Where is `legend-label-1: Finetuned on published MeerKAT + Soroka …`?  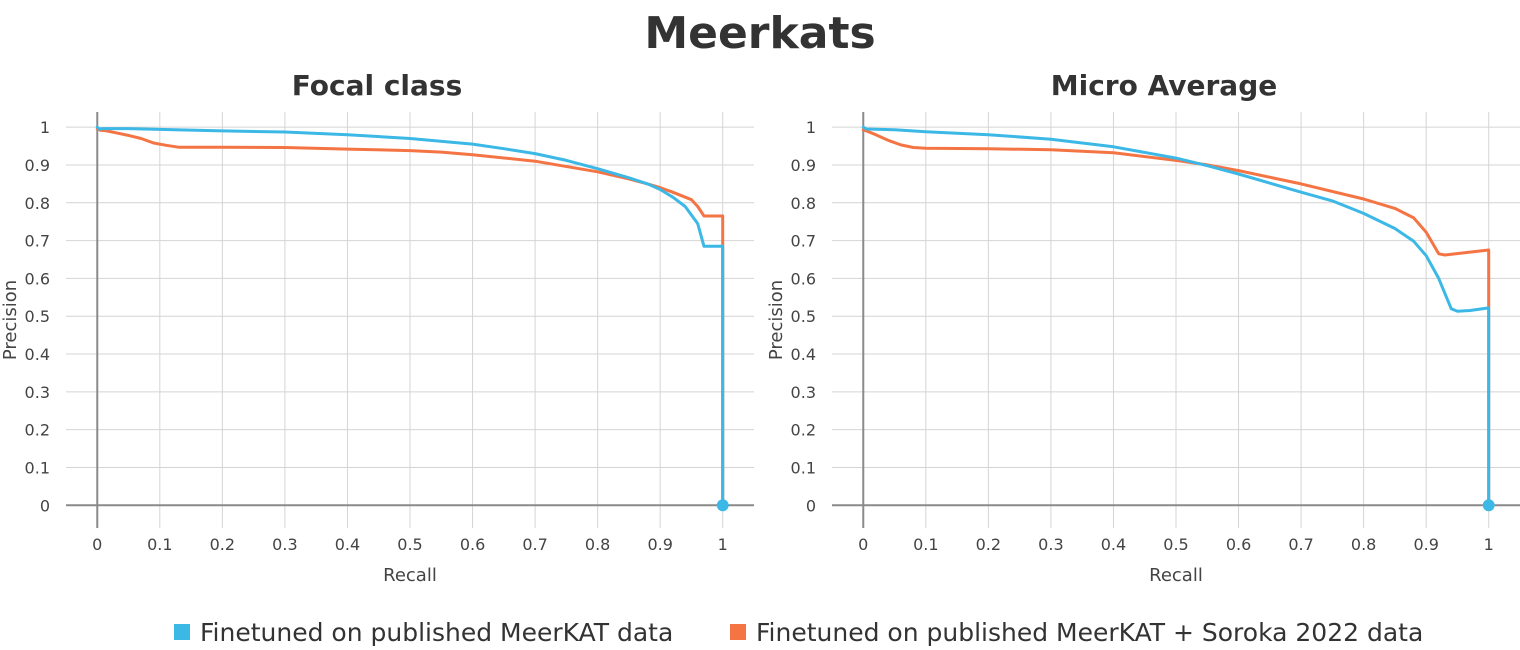
legend-label-1: Finetuned on published MeerKAT + Soroka … is located at coordinates (1090, 632).